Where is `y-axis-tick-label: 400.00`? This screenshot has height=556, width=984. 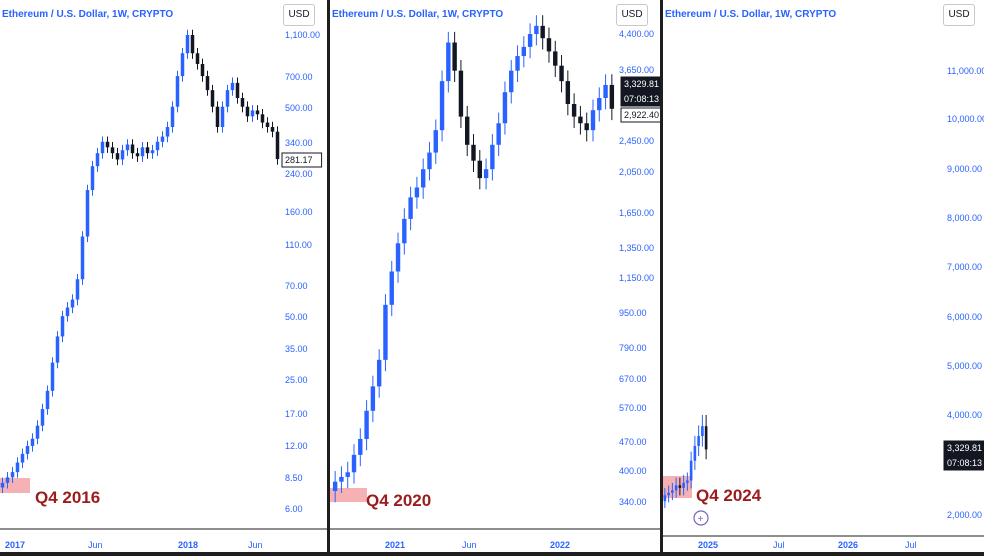 y-axis-tick-label: 400.00 is located at coordinates (633, 471).